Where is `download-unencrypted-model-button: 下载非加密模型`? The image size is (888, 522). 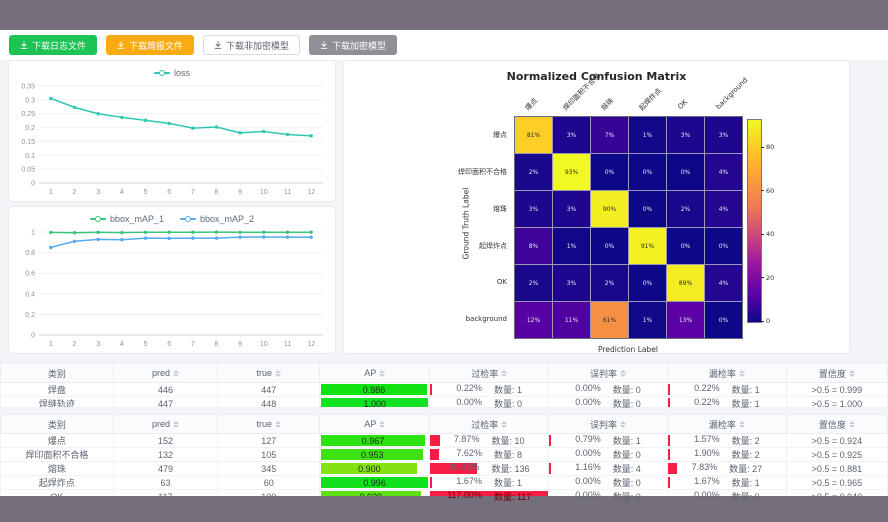
download-unencrypted-model-button: 下载非加密模型 is located at coordinates (252, 45).